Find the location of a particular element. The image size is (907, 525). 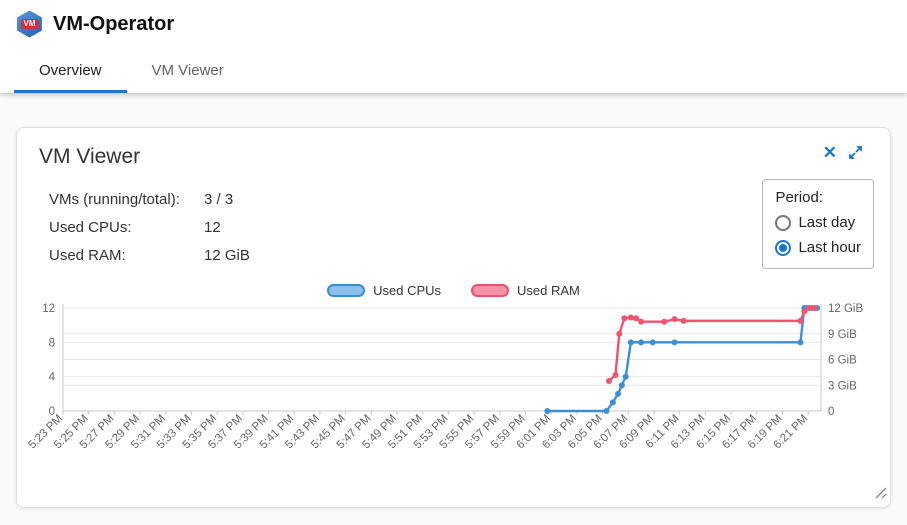

tab-overview: Overview is located at coordinates (70, 70).